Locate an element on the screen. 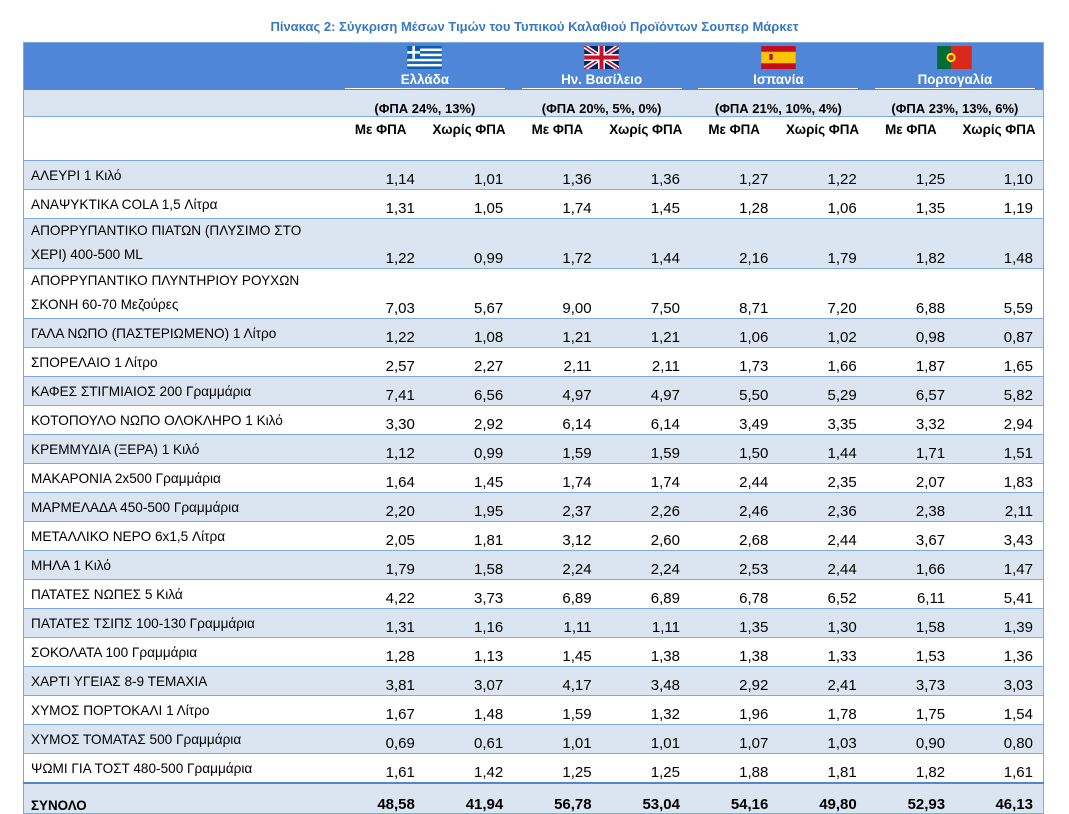 The height and width of the screenshot is (814, 1069). product-name: ΣΠΟΡΕΛΑΙΟ 1 Λίτρο is located at coordinates (180, 362).